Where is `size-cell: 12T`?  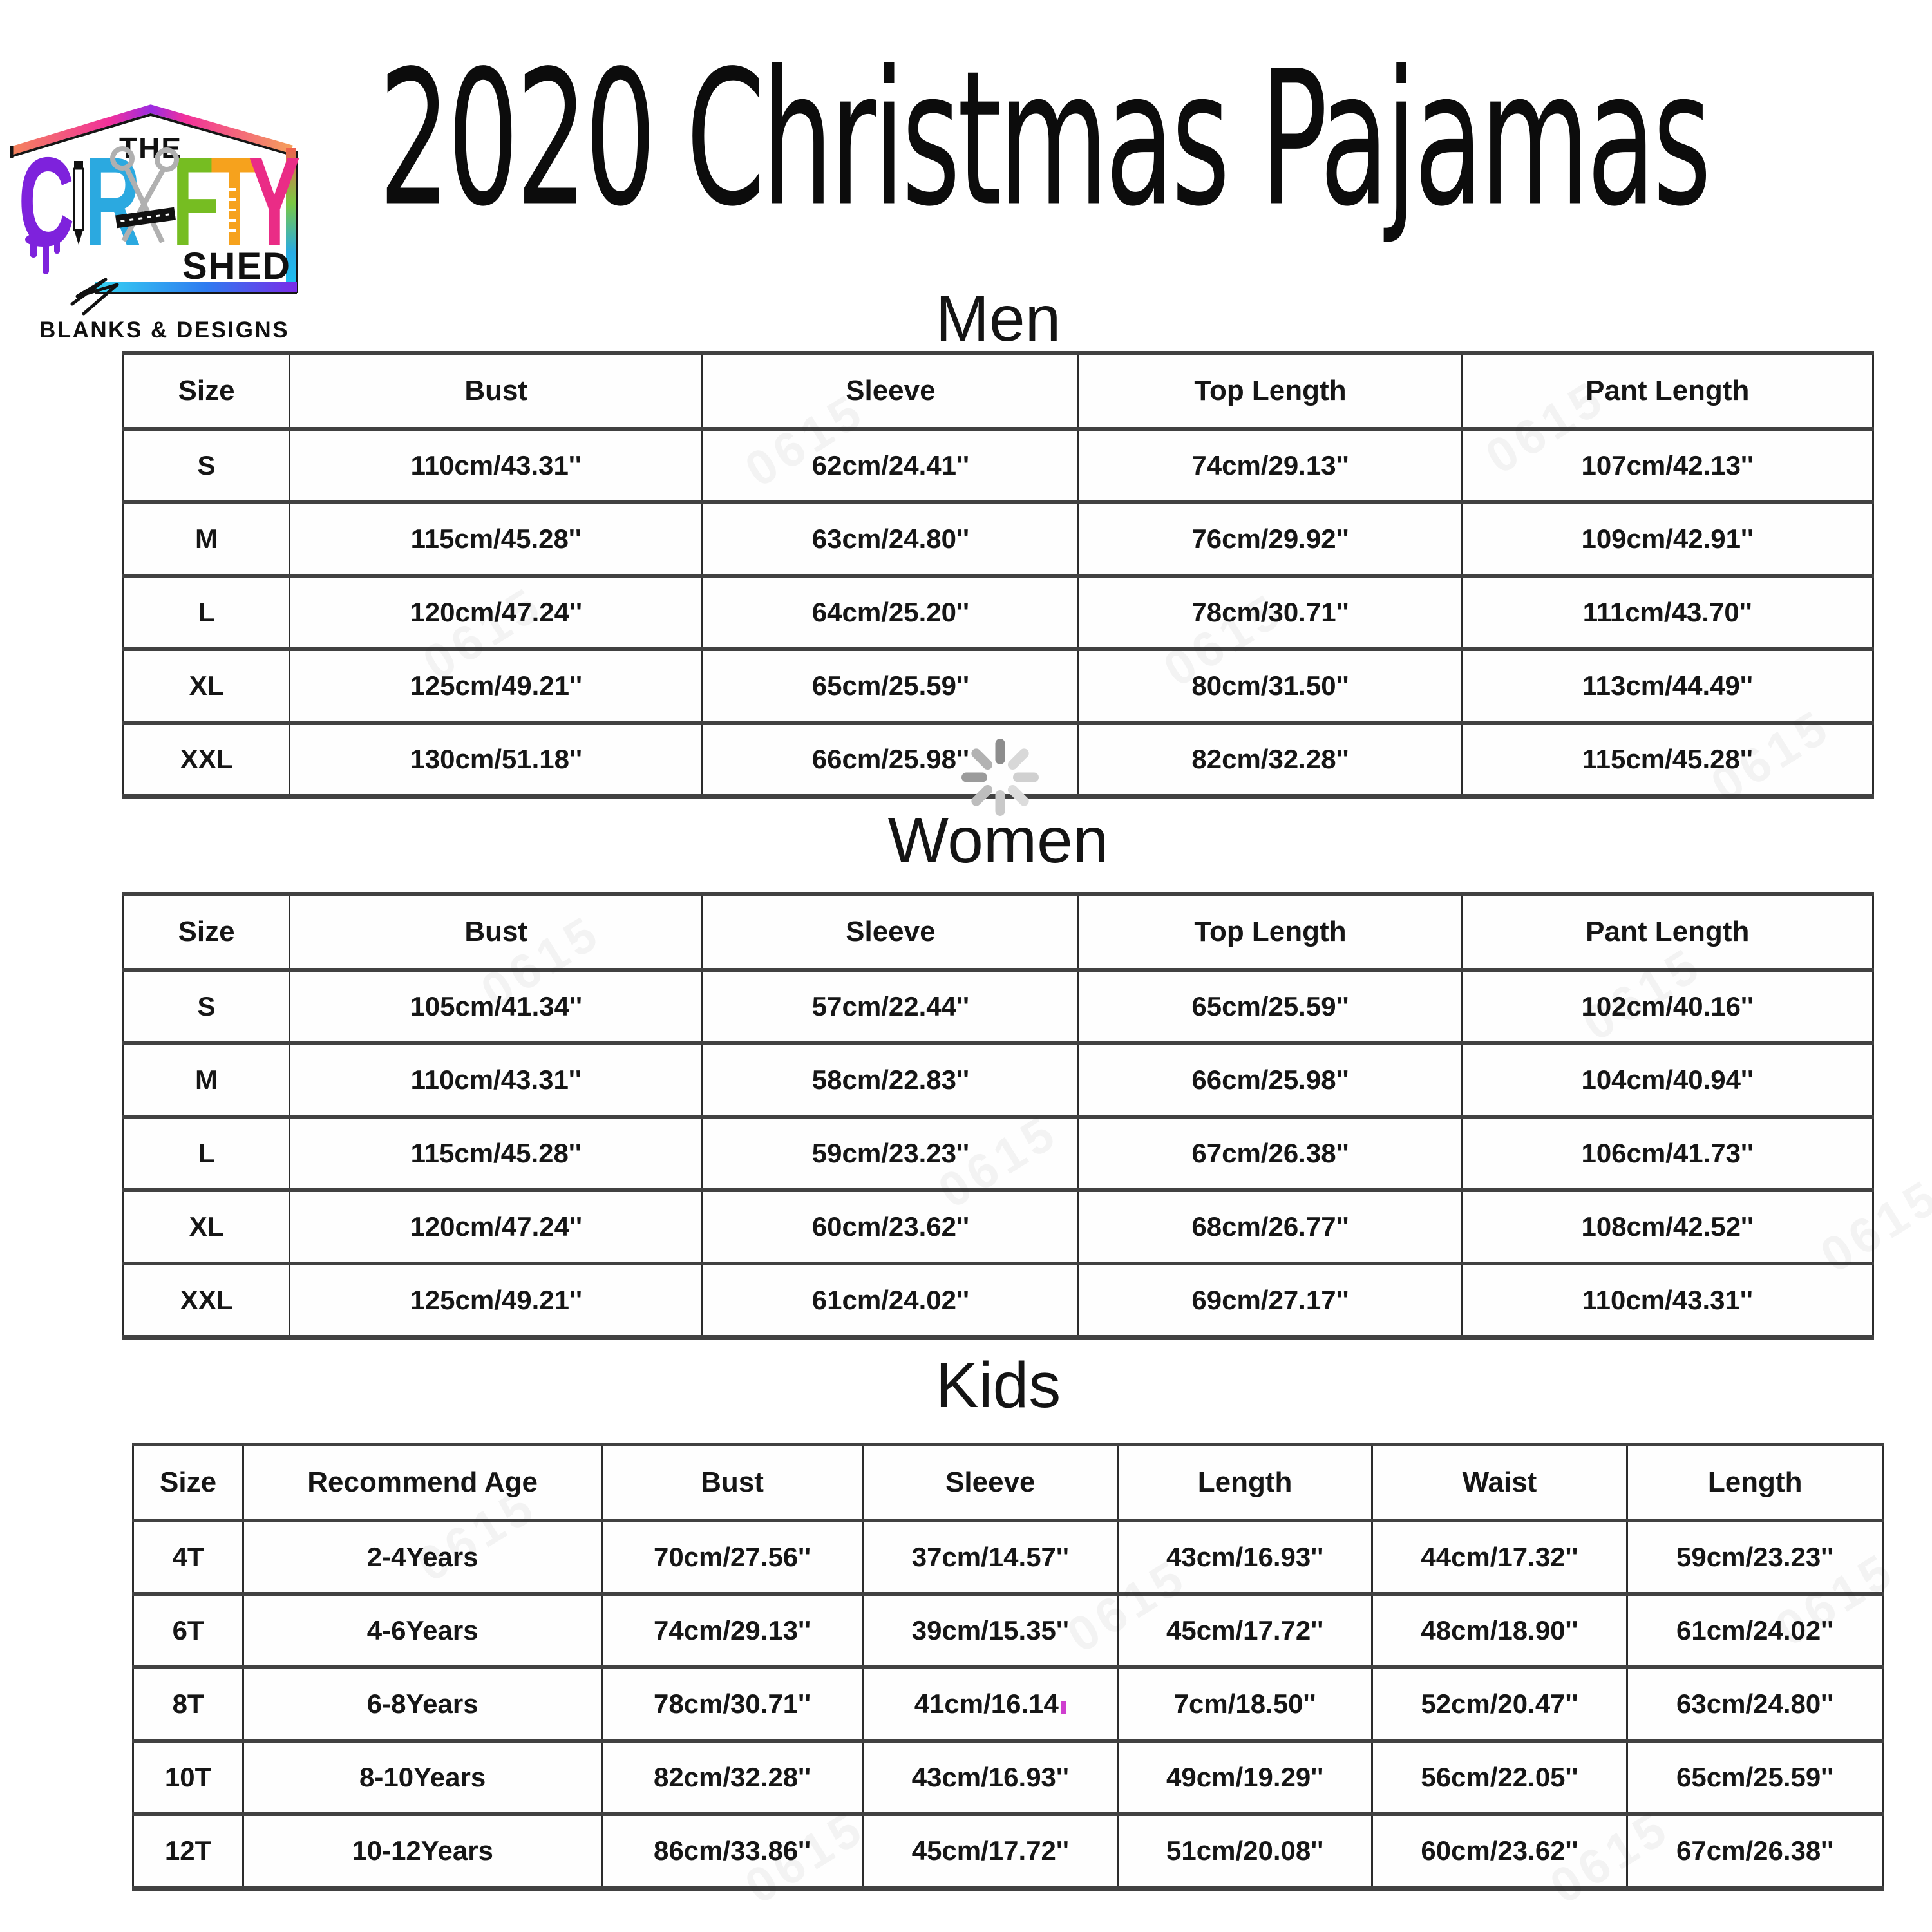
size-cell: 12T is located at coordinates (188, 1851).